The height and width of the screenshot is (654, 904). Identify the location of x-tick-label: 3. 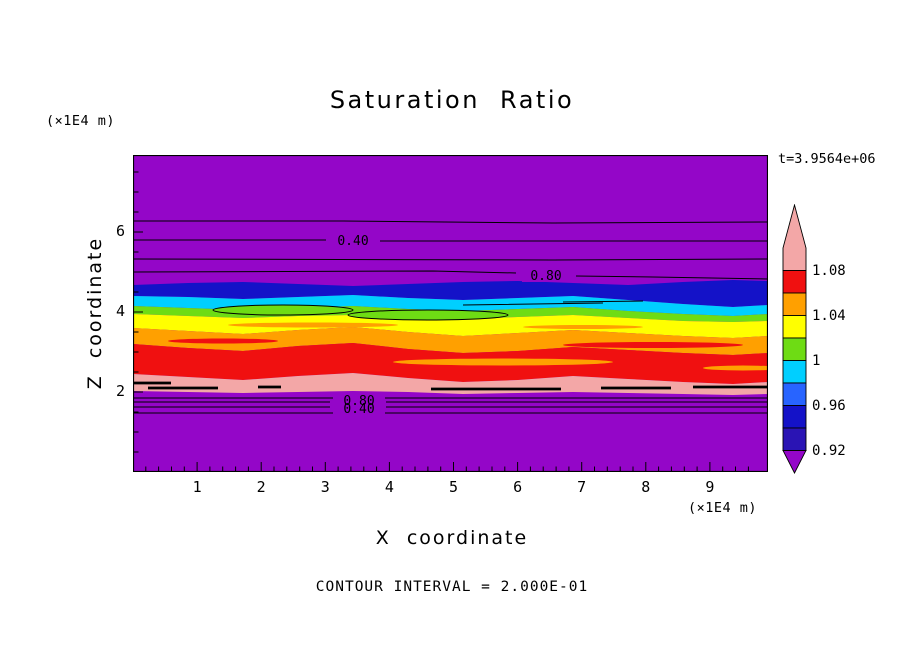
(325, 487).